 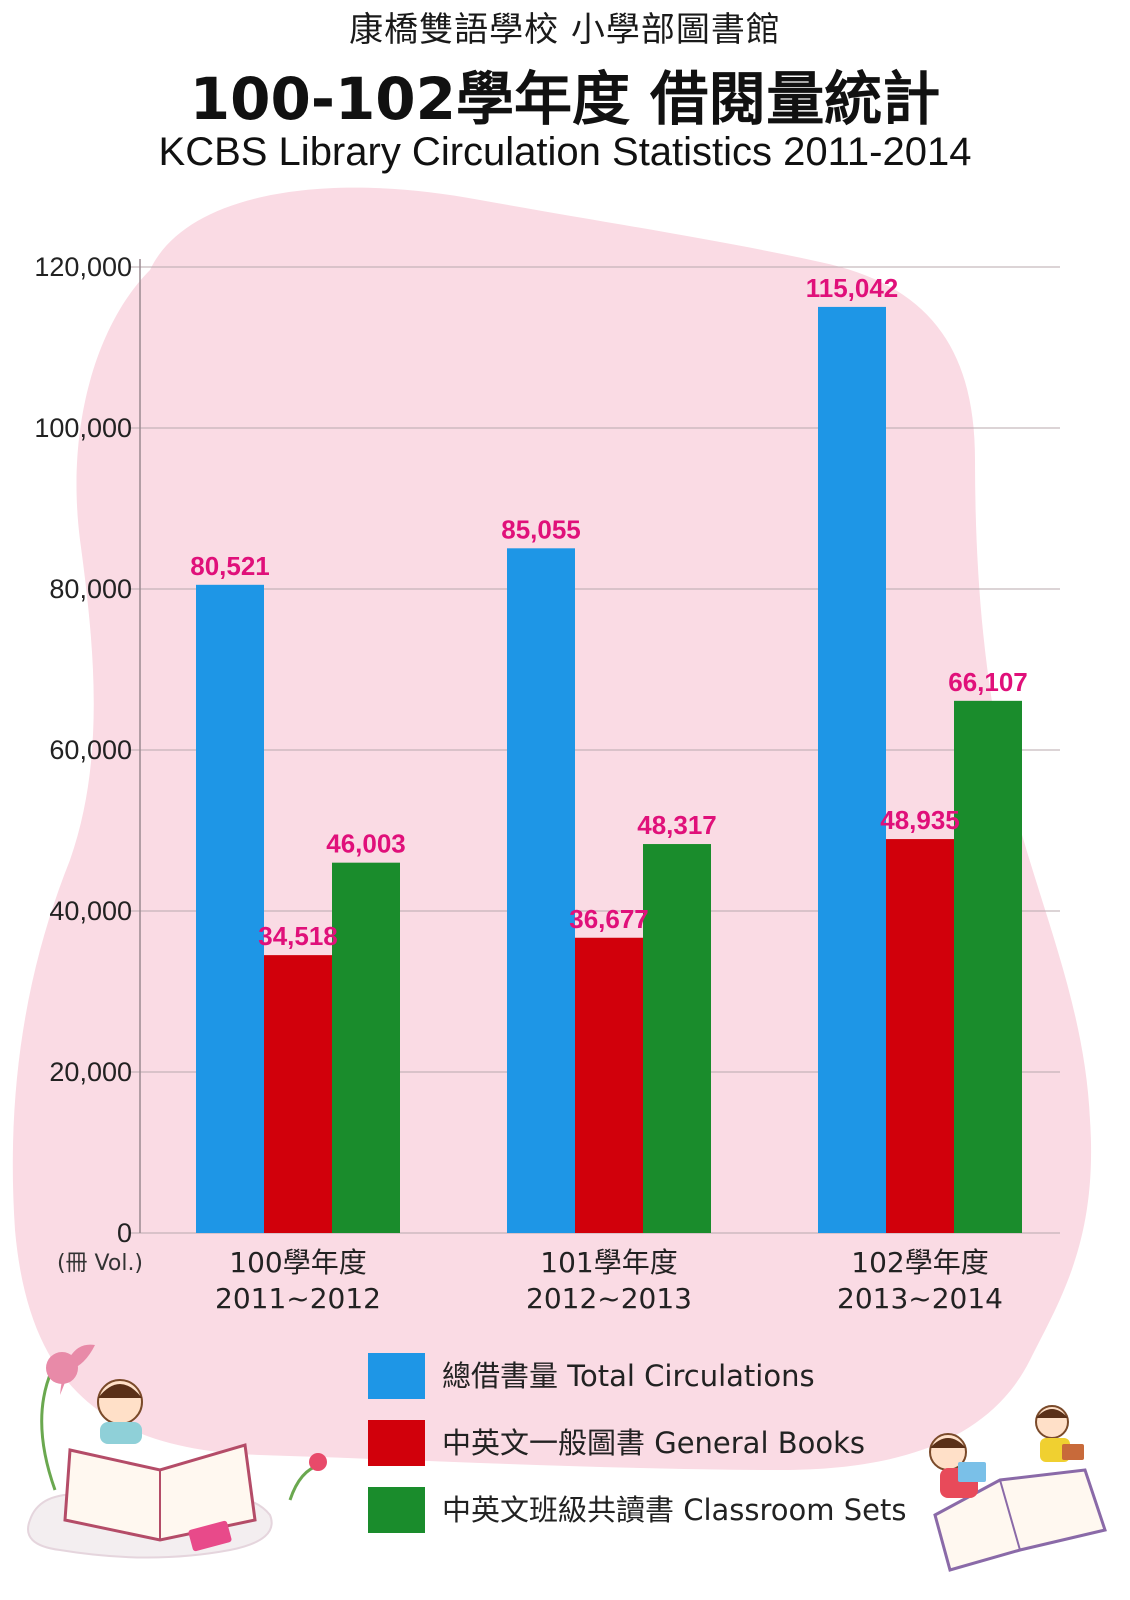 What do you see at coordinates (83, 267) in the screenshot?
I see `y-tick-label: 120,000` at bounding box center [83, 267].